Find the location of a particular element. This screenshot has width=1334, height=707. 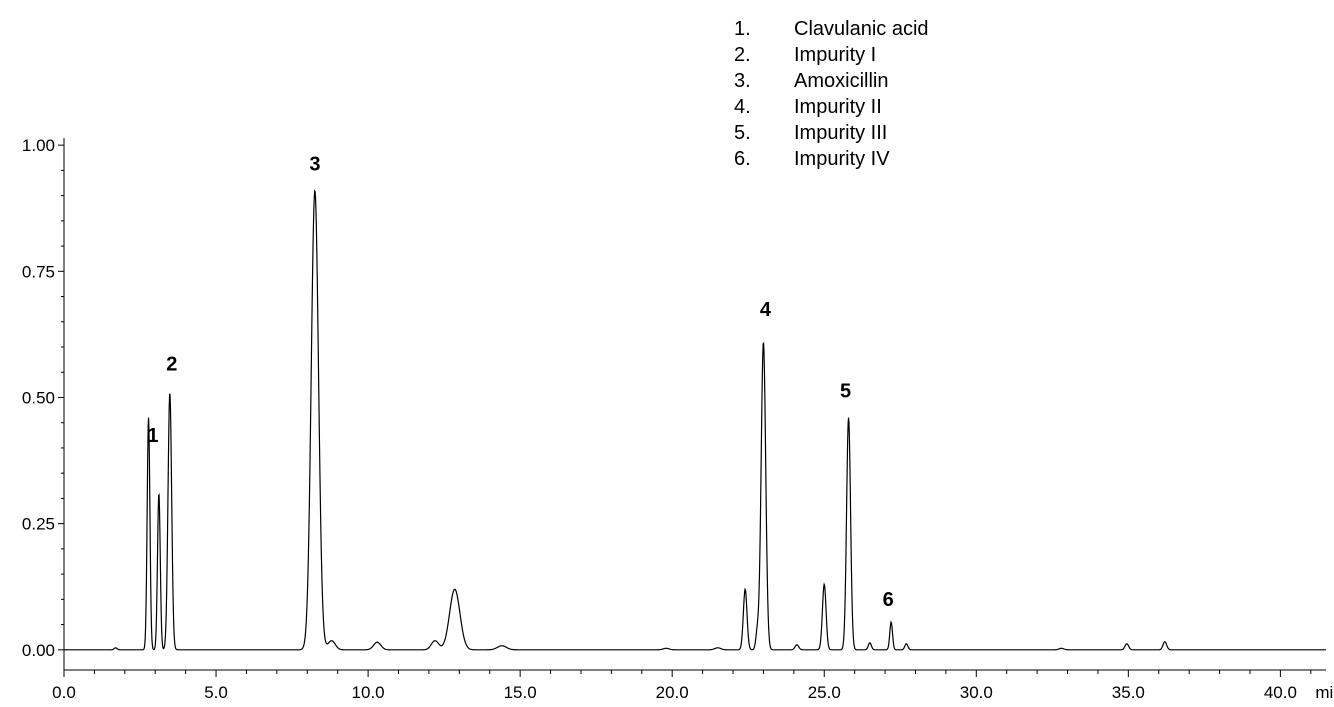

peak-label-1: 1 is located at coordinates (152, 436).